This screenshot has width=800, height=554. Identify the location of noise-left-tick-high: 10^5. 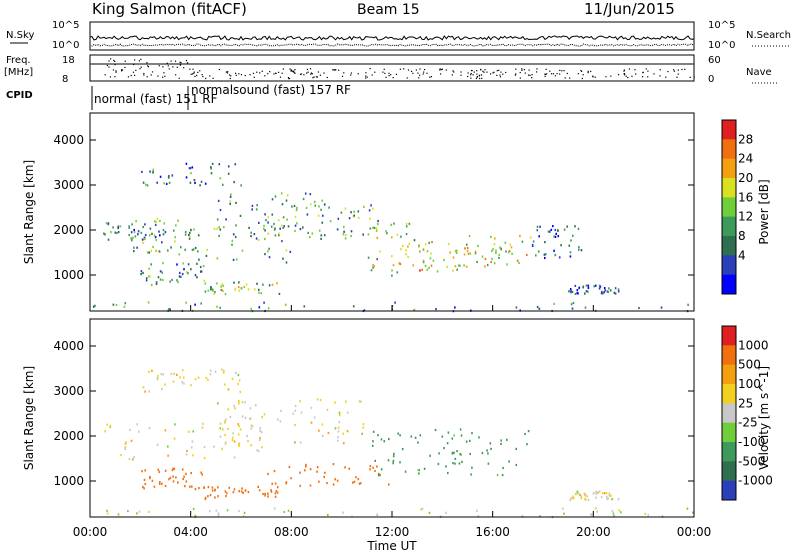
(65, 25).